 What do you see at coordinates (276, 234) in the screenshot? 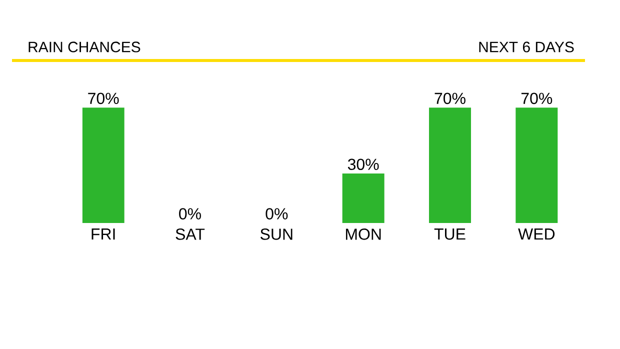
I see `x-tick-label: SUN` at bounding box center [276, 234].